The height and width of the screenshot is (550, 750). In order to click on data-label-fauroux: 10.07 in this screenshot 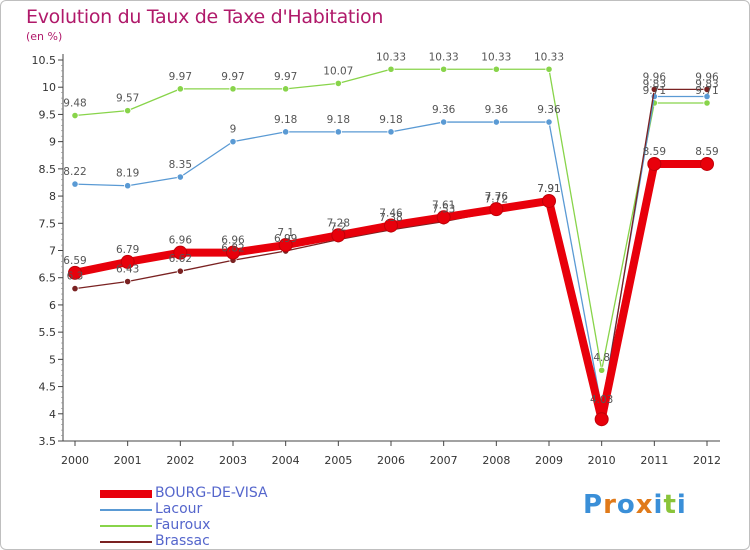, I will do `click(338, 71)`.